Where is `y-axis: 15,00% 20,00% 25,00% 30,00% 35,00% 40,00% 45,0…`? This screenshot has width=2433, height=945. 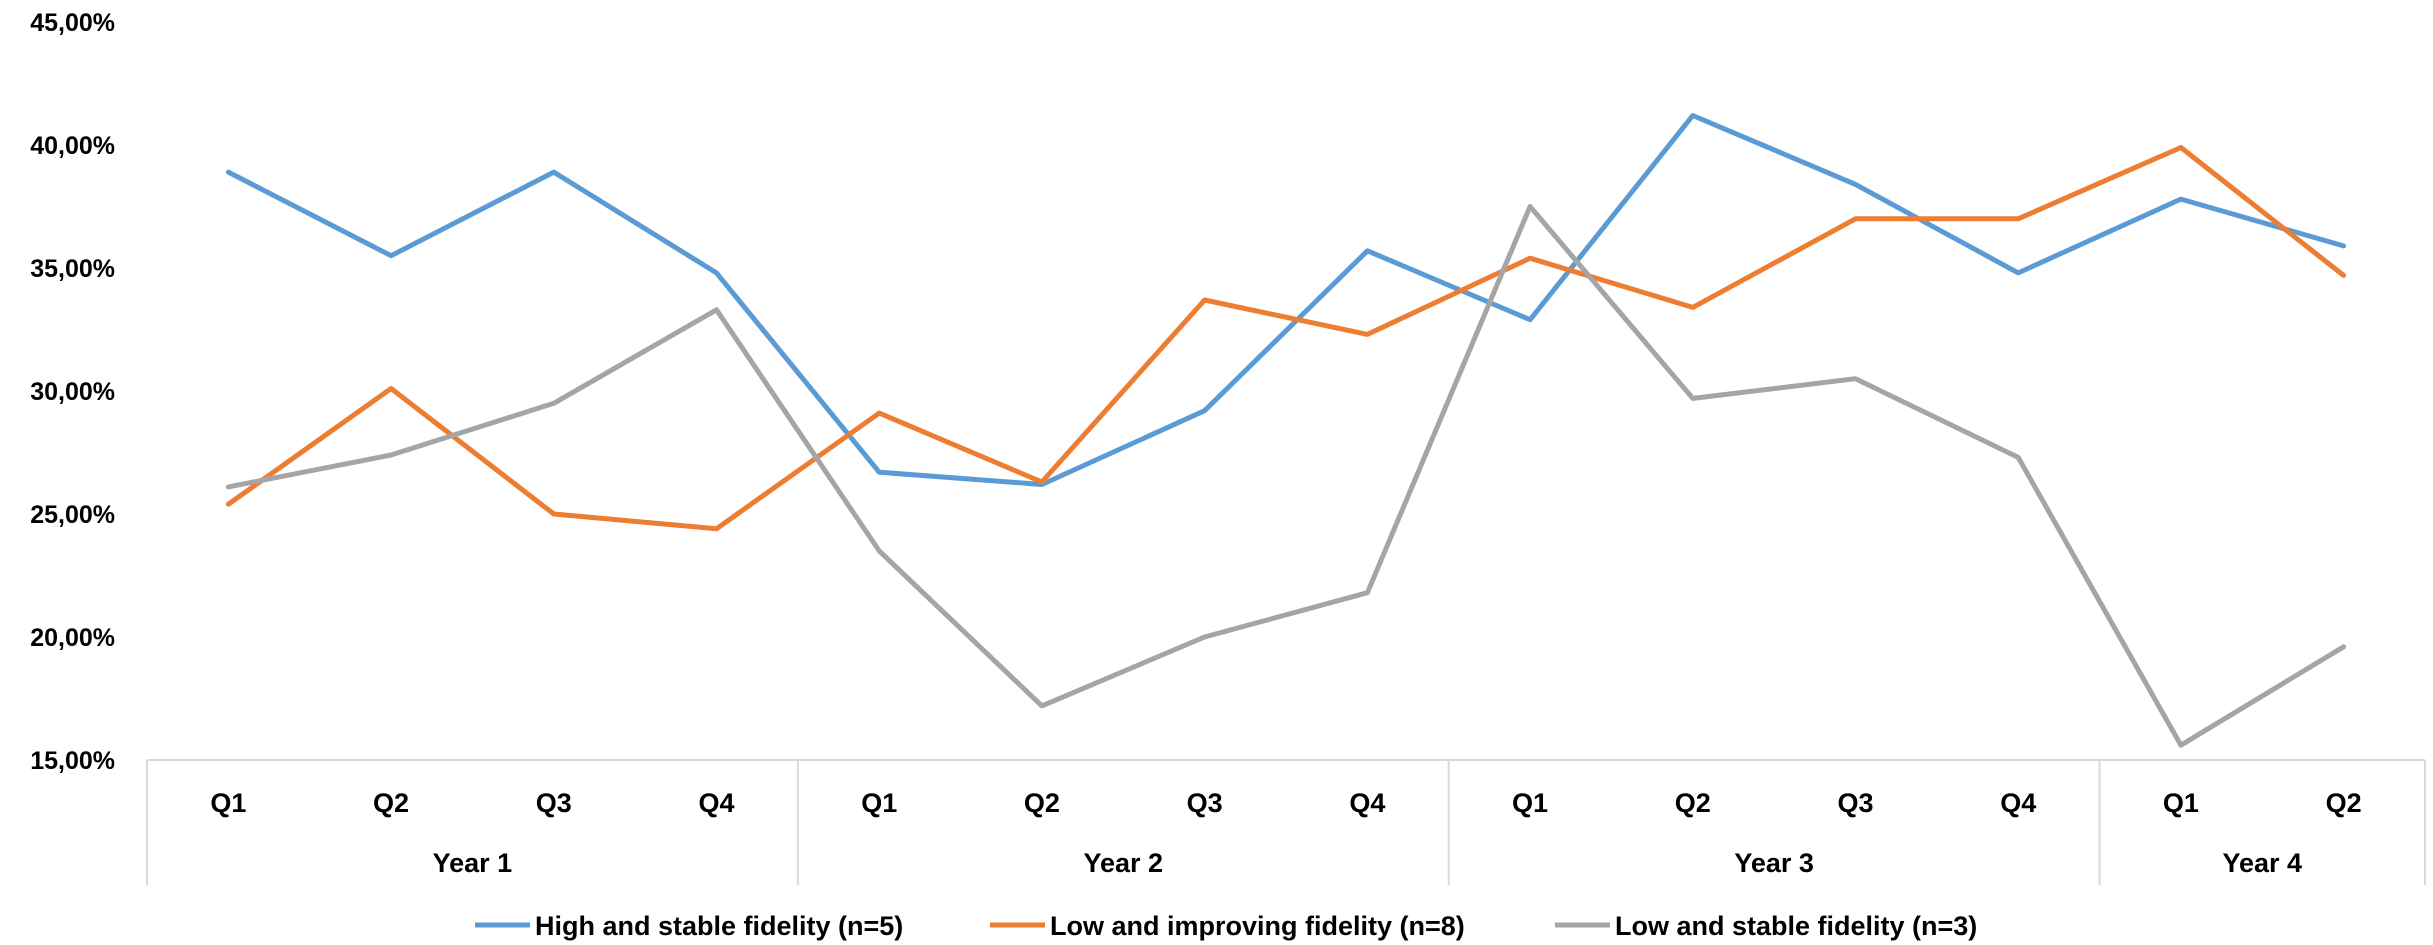
y-axis: 15,00% 20,00% 25,00% 30,00% 35,00% 40,00% 45,0… is located at coordinates (72, 392).